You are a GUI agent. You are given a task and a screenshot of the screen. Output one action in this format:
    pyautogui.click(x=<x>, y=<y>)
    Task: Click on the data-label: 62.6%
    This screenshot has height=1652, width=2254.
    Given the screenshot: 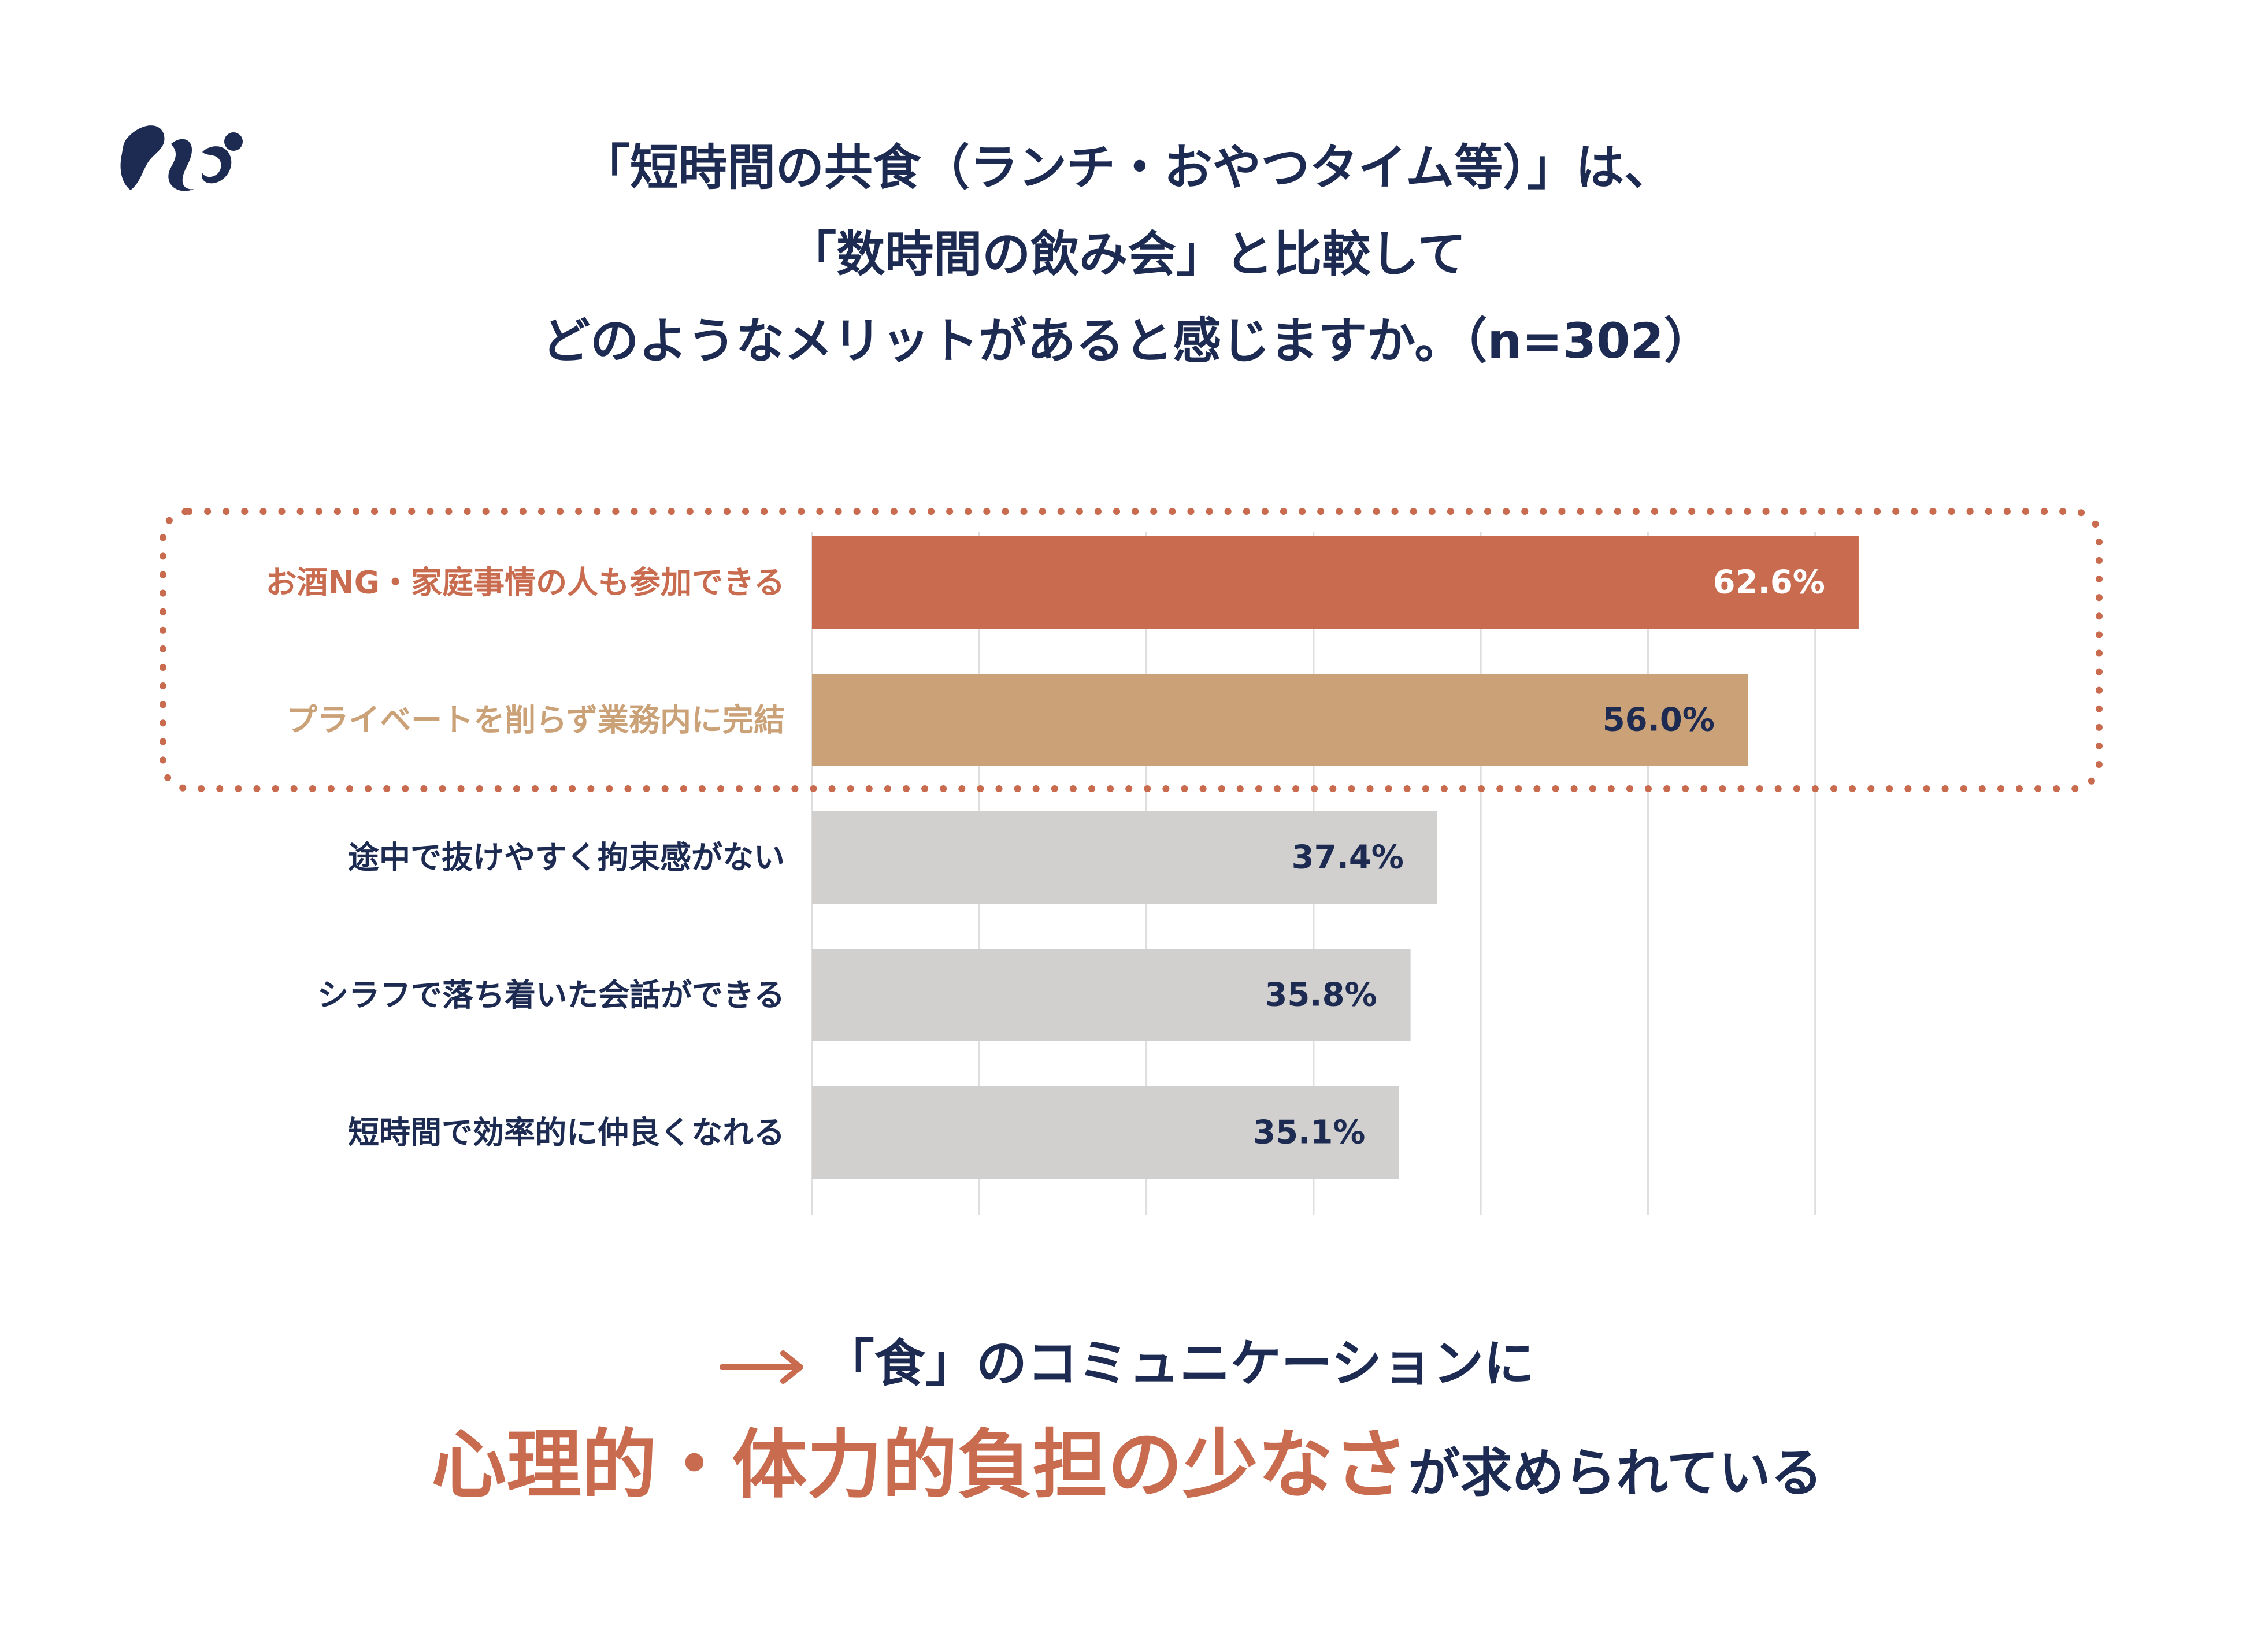 What is the action you would take?
    pyautogui.click(x=1769, y=583)
    